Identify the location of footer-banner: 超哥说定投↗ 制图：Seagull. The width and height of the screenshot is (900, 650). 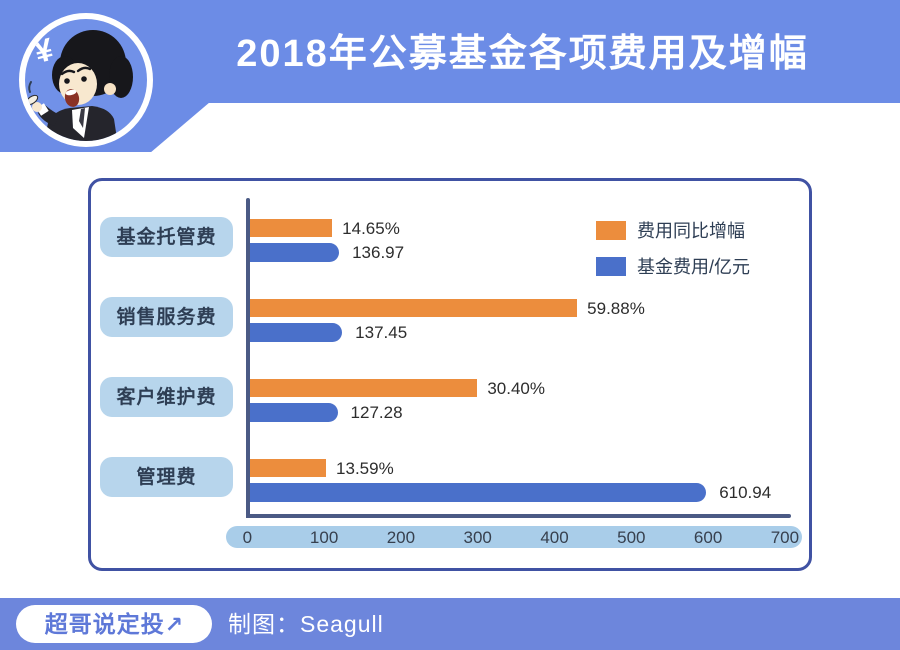
(450, 624).